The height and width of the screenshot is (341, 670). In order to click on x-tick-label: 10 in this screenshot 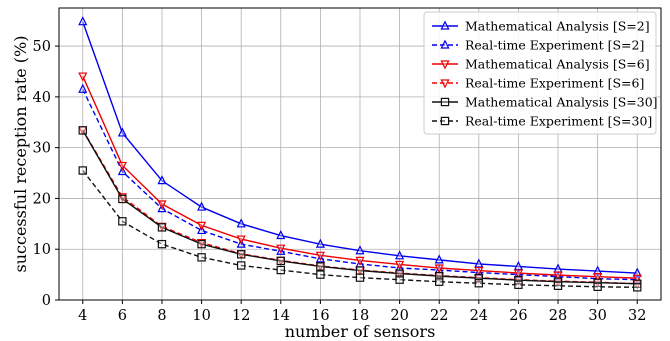, I will do `click(201, 316)`.